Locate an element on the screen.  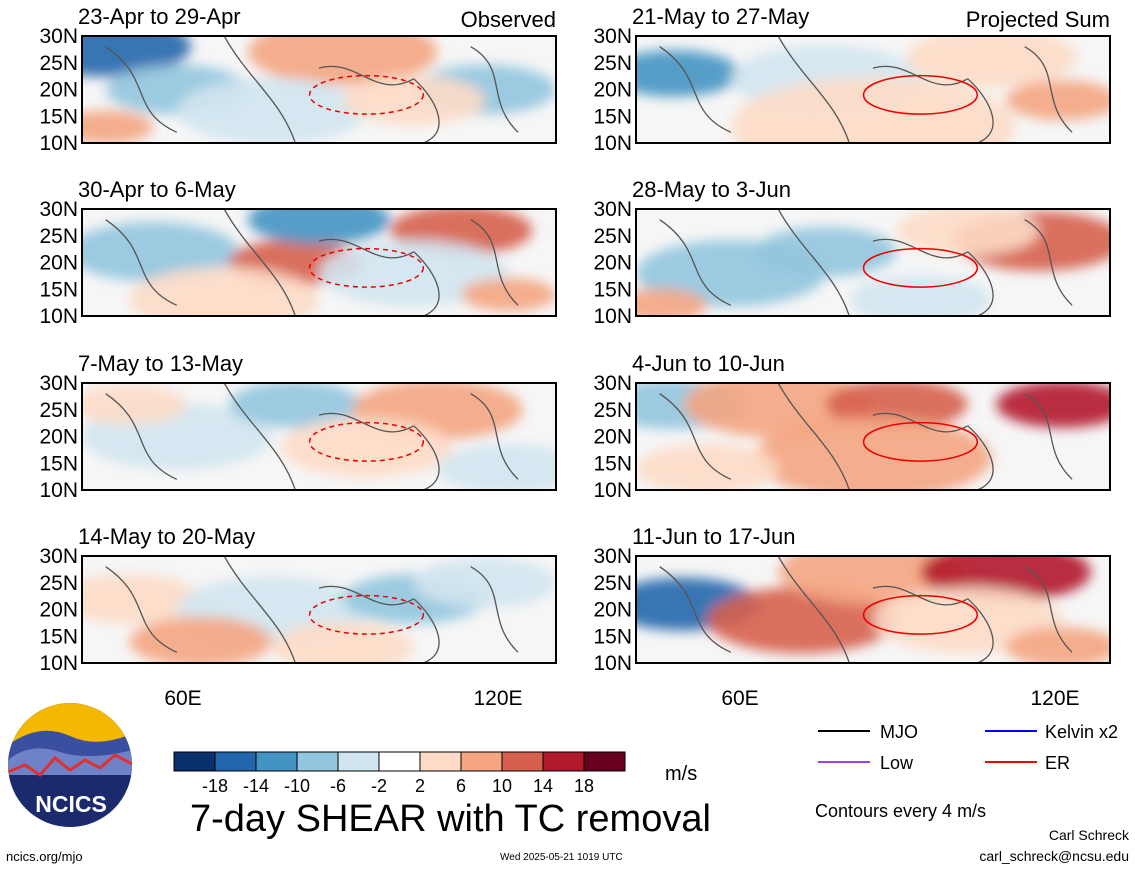
lon-label-right-120e: 120E is located at coordinates (1054, 698).